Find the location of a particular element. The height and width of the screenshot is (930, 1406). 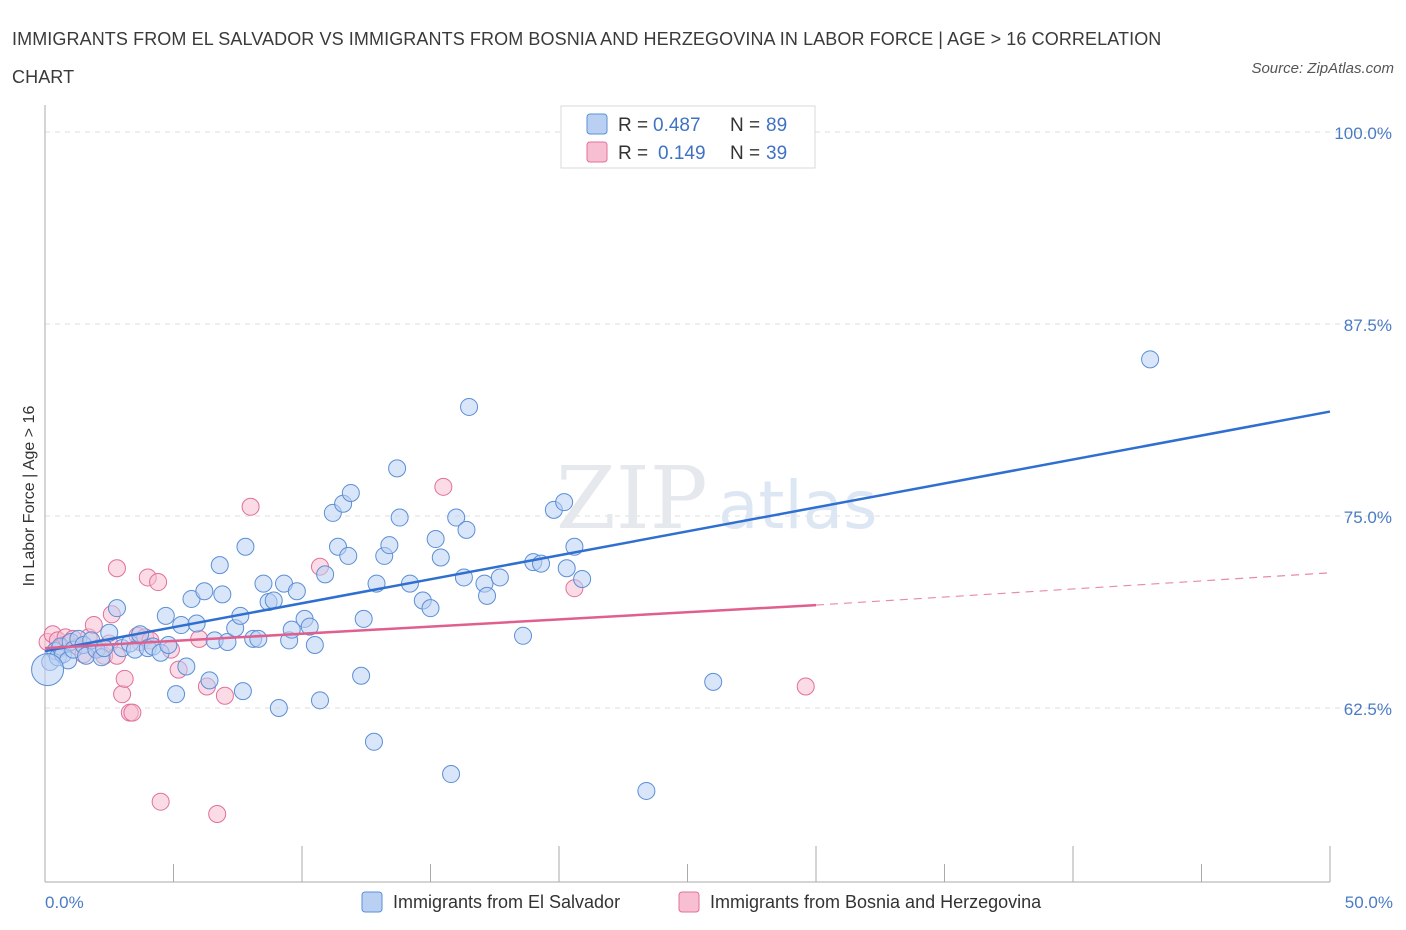

legend-n-value-2: 39 is located at coordinates (776, 153).